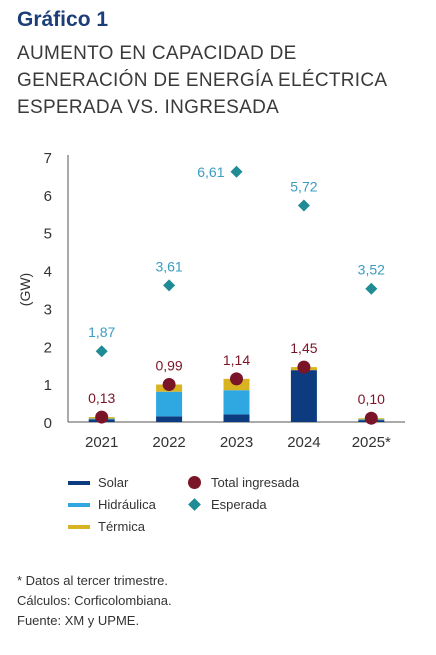 This screenshot has height=655, width=436. Describe the element at coordinates (303, 348) in the screenshot. I see `total-data-label: 1,45` at that location.